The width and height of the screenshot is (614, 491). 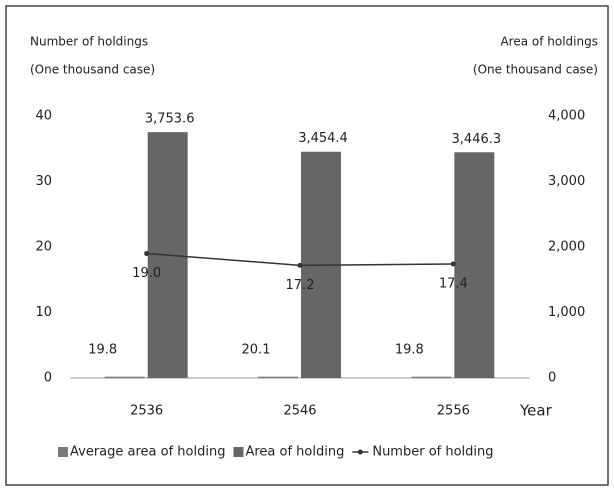 What do you see at coordinates (432, 452) in the screenshot?
I see `legend-label: Number of holding` at bounding box center [432, 452].